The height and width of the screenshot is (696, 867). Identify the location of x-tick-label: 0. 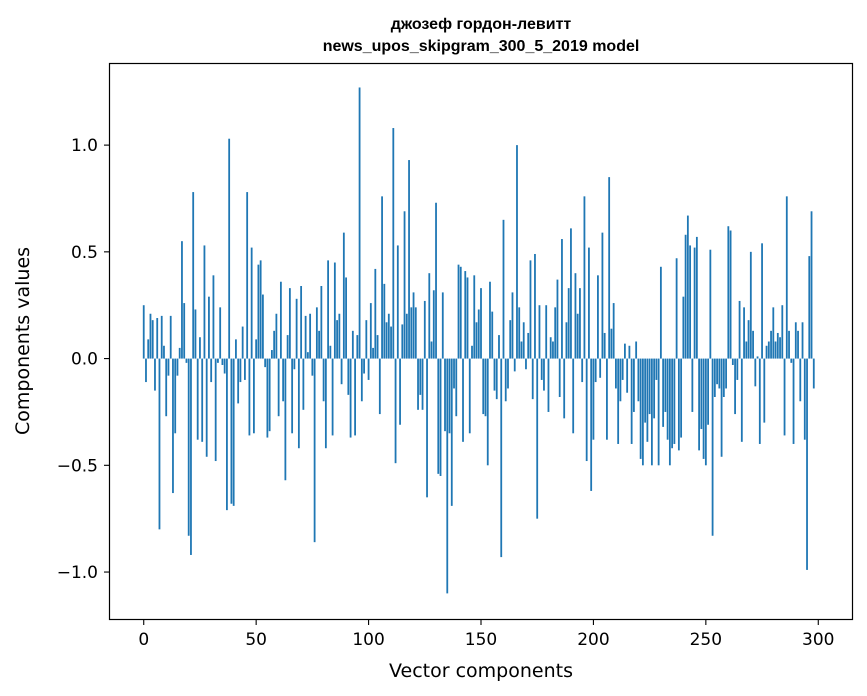
(143, 640).